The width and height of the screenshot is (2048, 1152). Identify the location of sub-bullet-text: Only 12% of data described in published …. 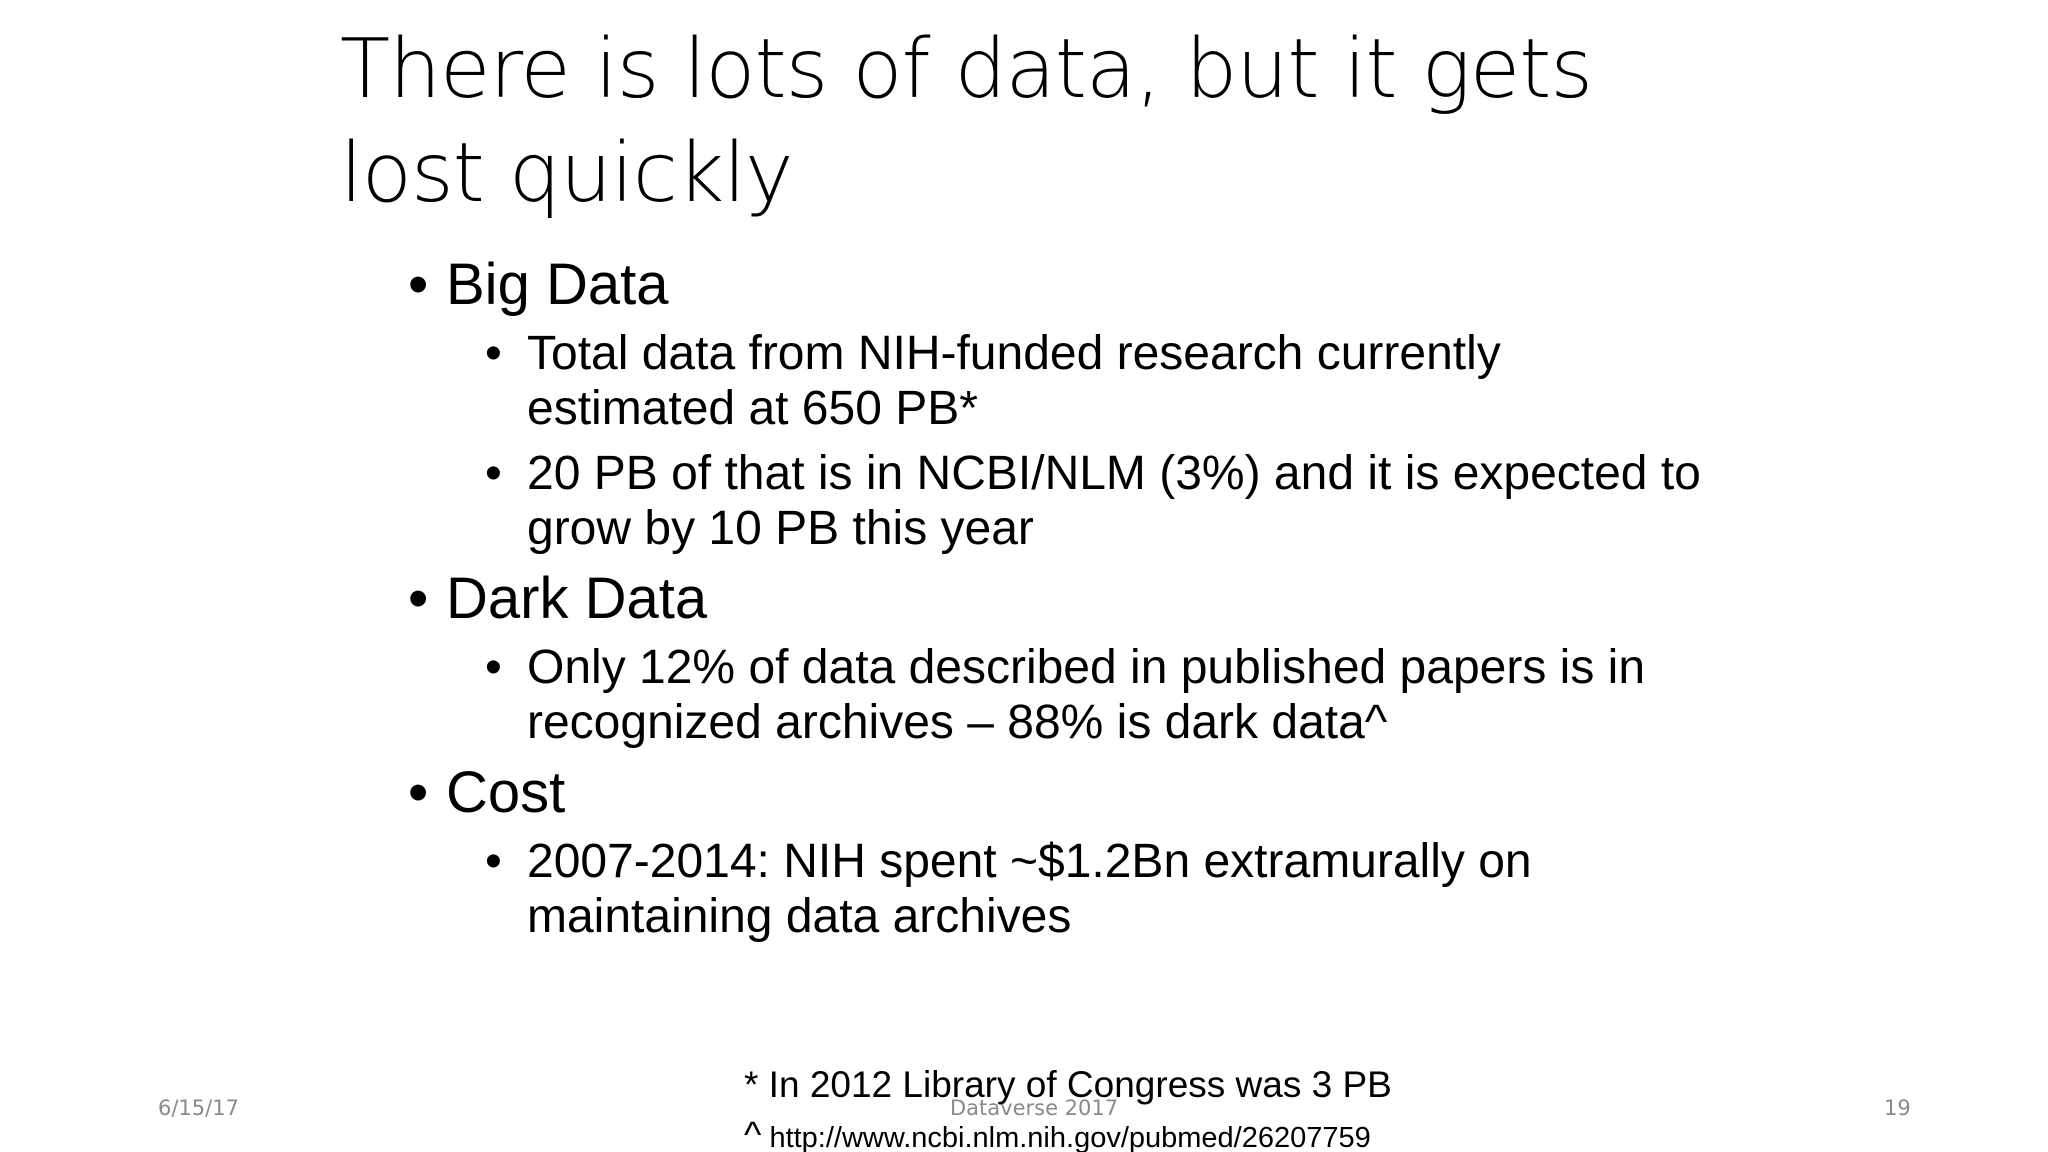
(1086, 695).